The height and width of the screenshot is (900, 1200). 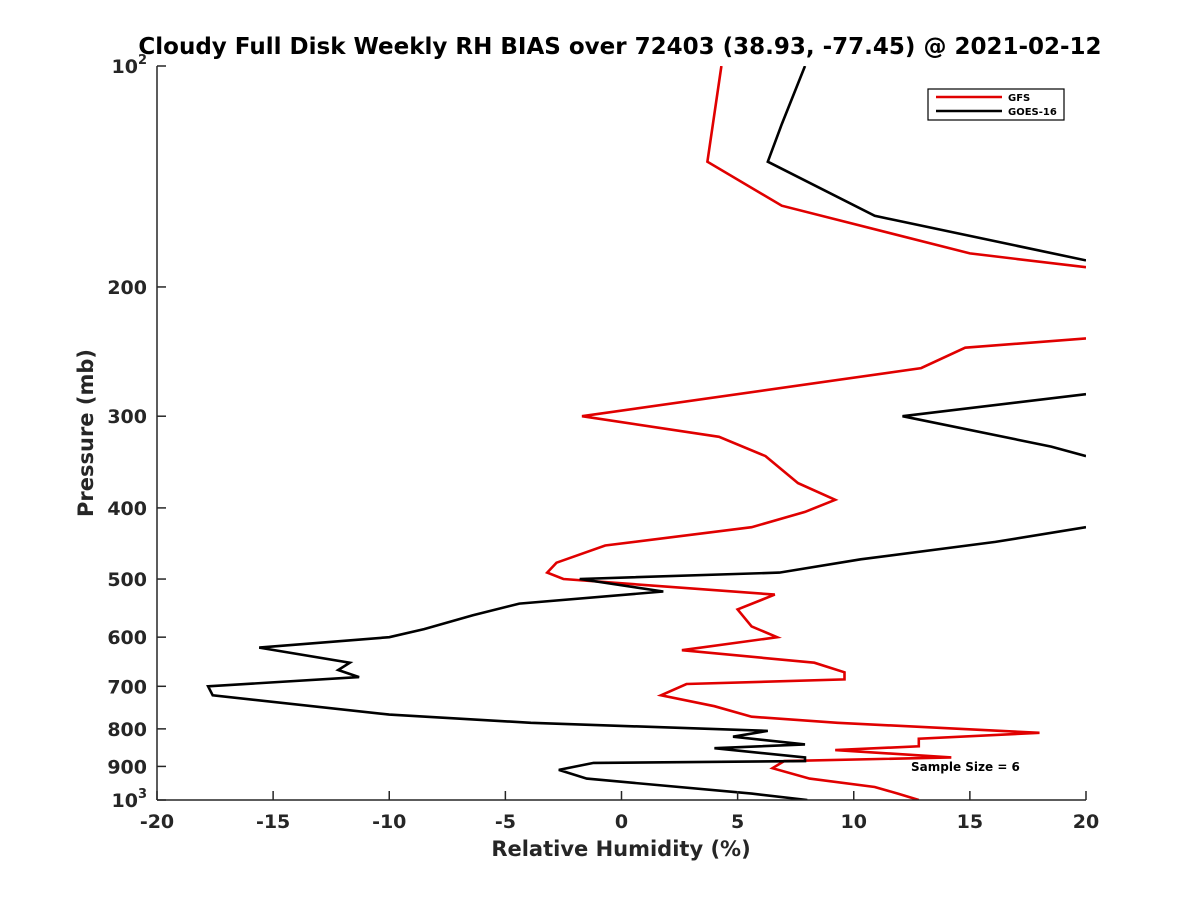 I want to click on y-tick-label: 800, so click(x=127, y=730).